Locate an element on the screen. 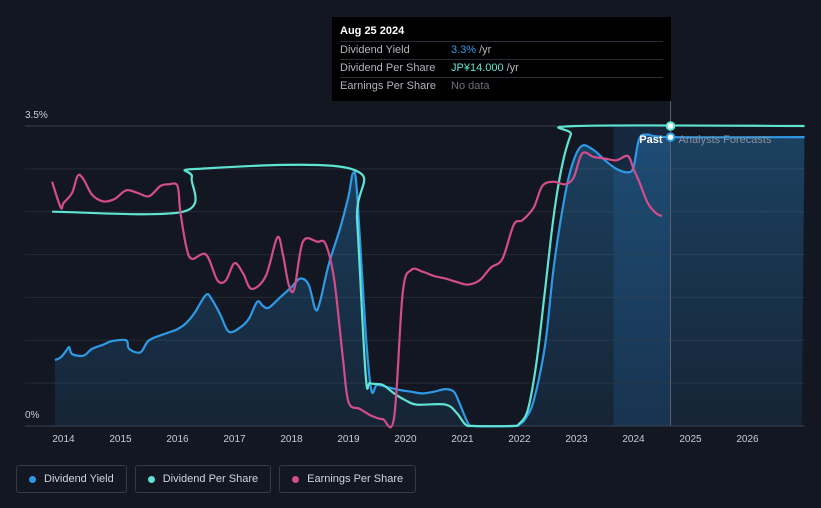 Image resolution: width=821 pixels, height=508 pixels. x-tick-label: 2021 is located at coordinates (462, 439).